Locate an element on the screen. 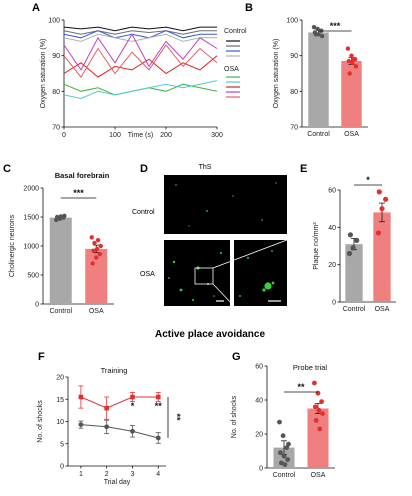 The image size is (412, 496). panel-f-x-tick-label: 4 is located at coordinates (158, 474).